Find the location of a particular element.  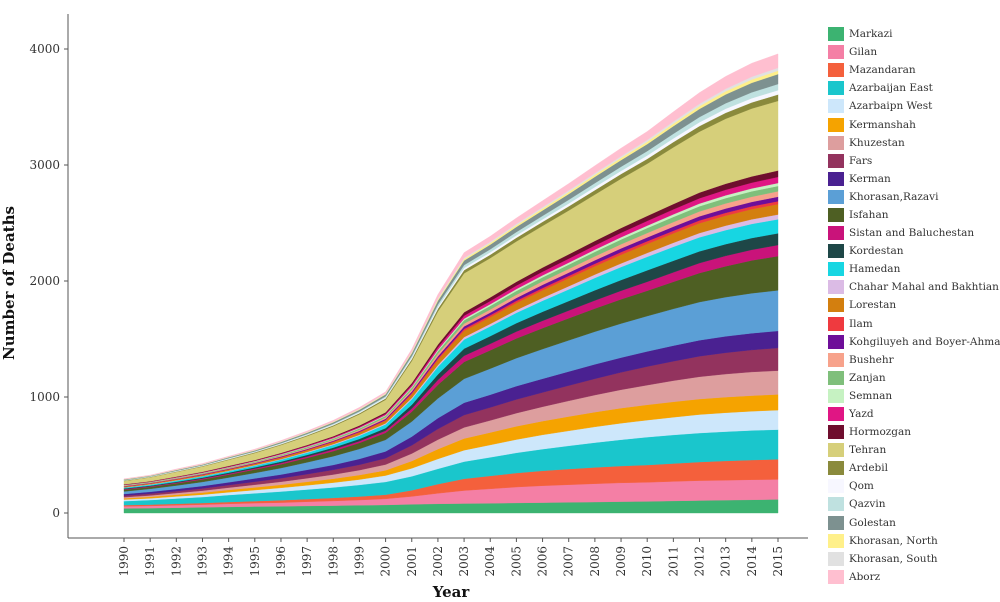

x-tick-label: 2015 is located at coordinates (778, 561).